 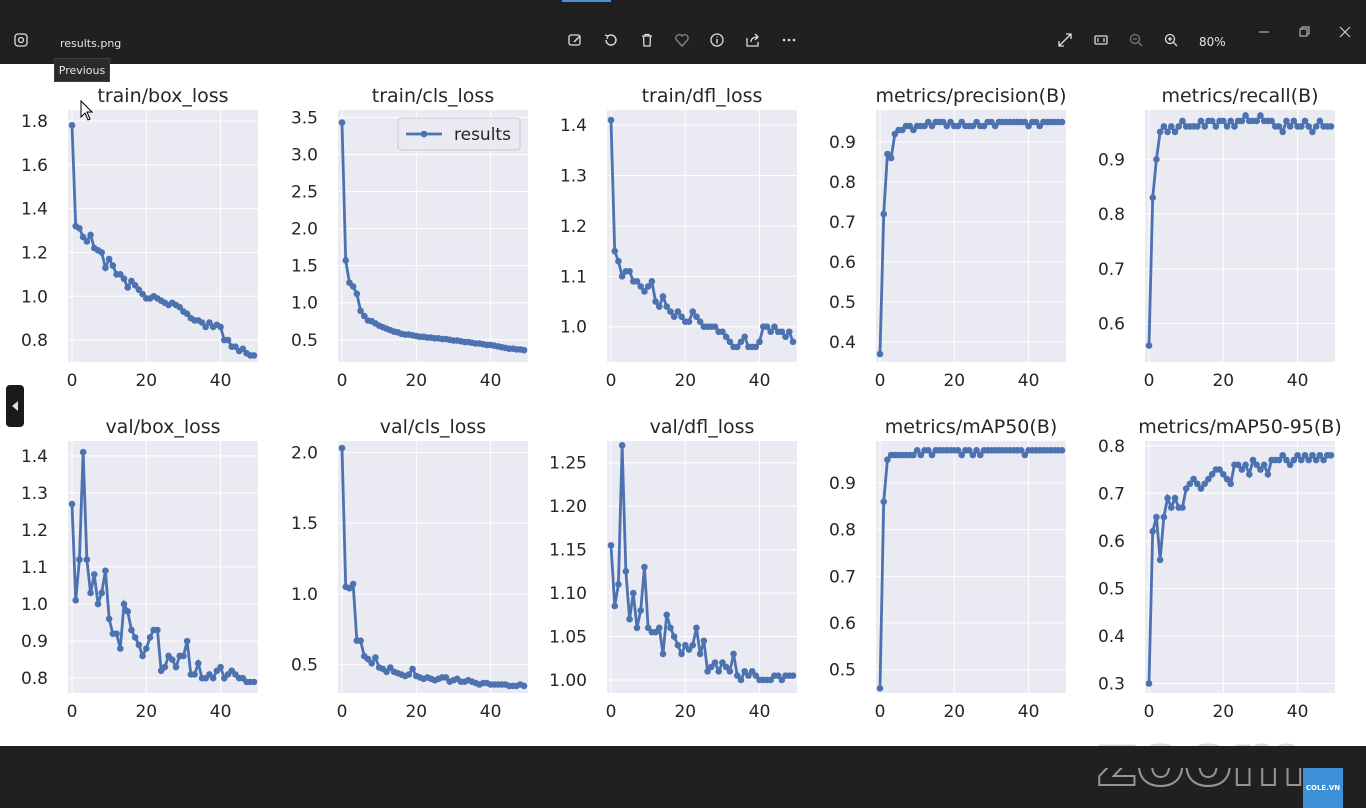 I want to click on legend-label: results, so click(x=482, y=135).